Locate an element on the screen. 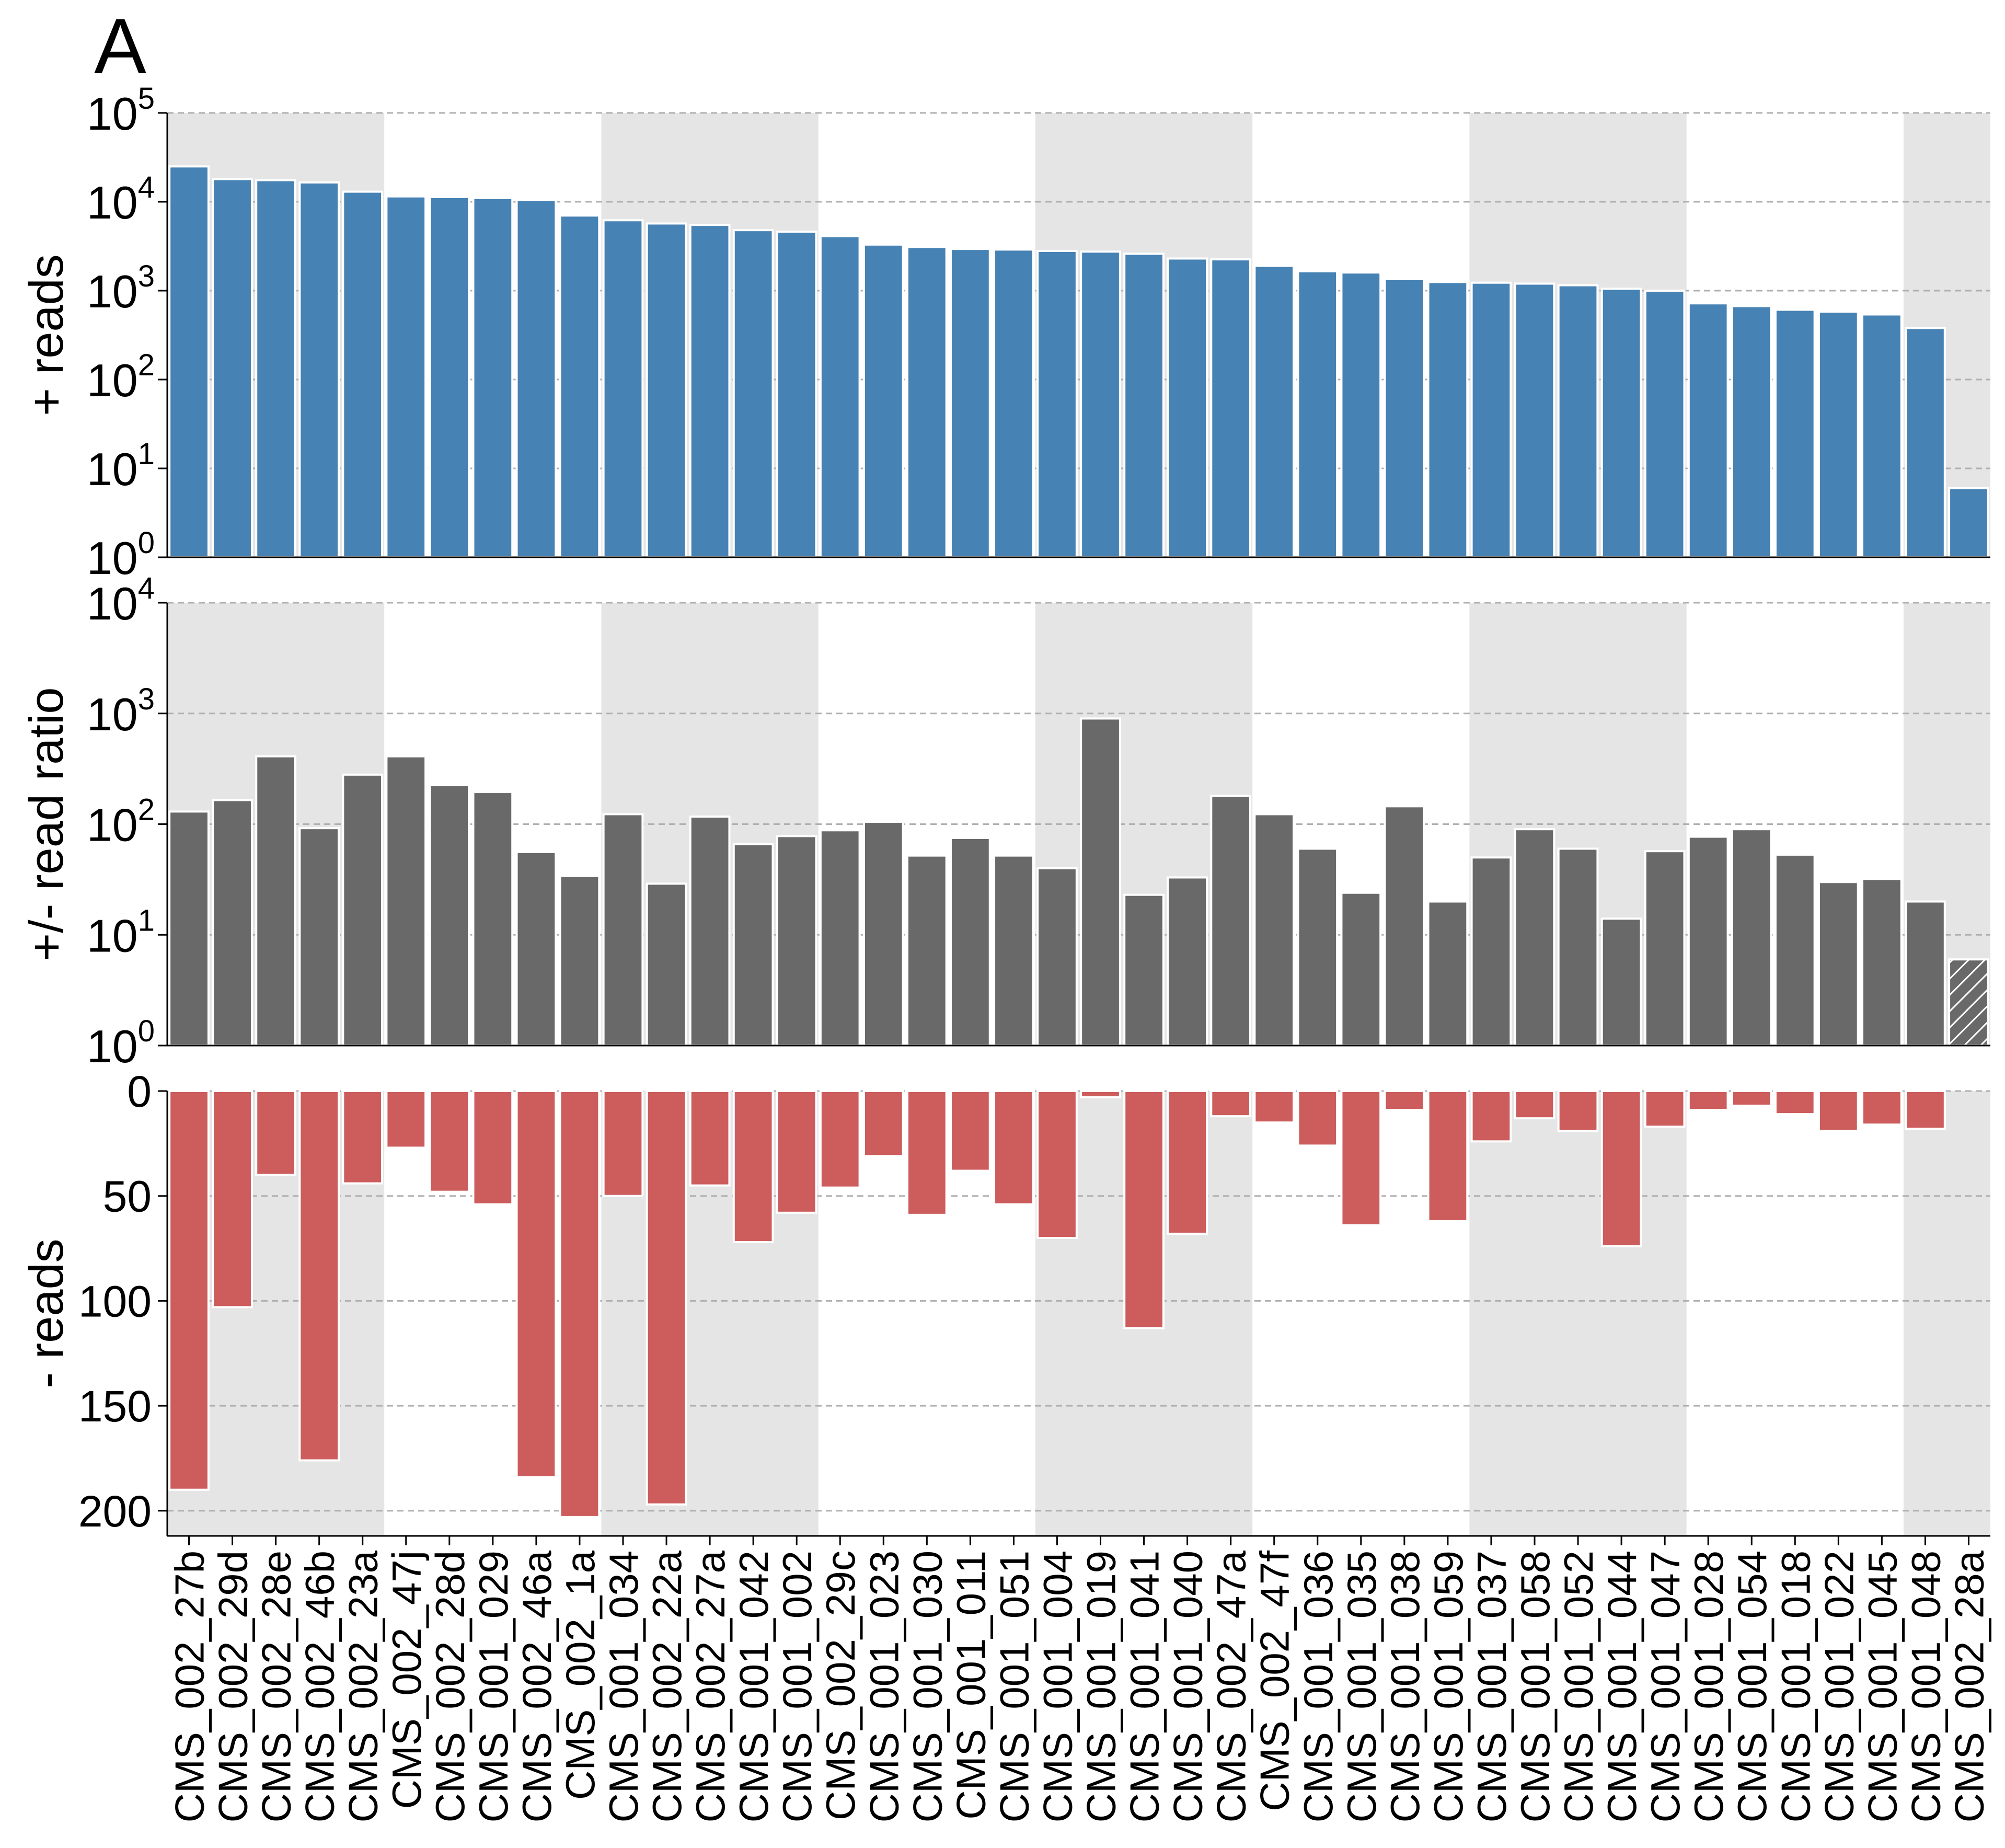 This screenshot has height=1848, width=2005. x-tick-label: CMS_002_47a is located at coordinates (1231, 1686).